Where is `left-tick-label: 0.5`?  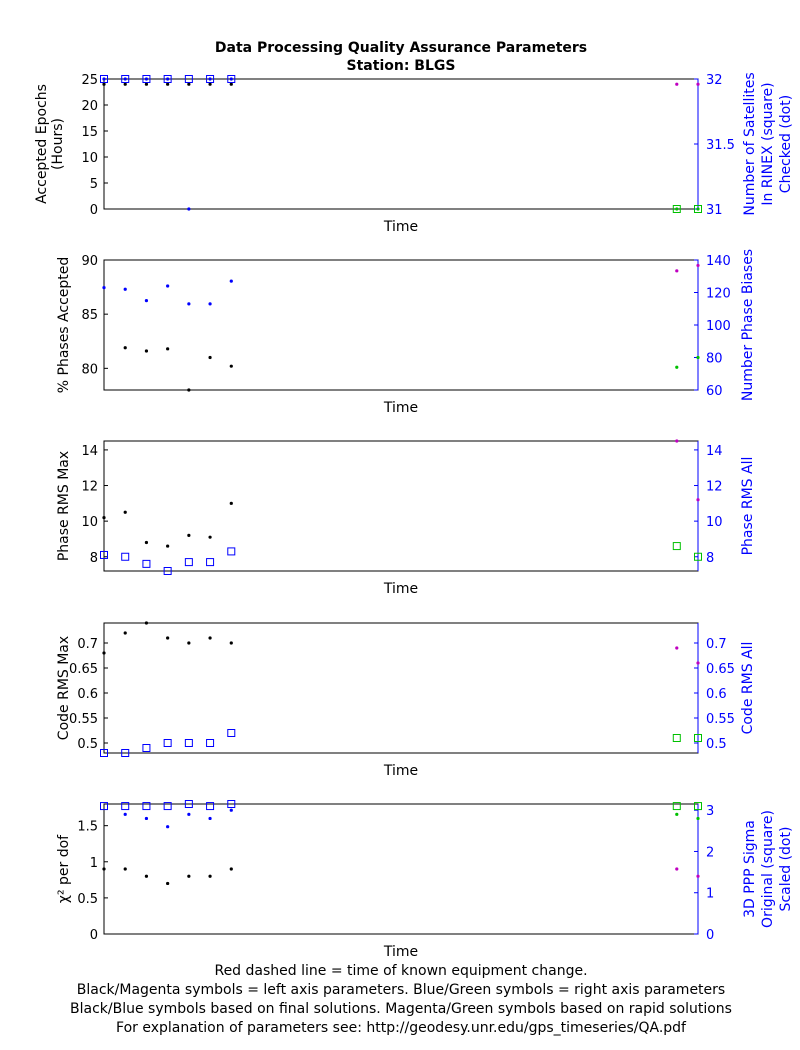 left-tick-label: 0.5 is located at coordinates (87, 899).